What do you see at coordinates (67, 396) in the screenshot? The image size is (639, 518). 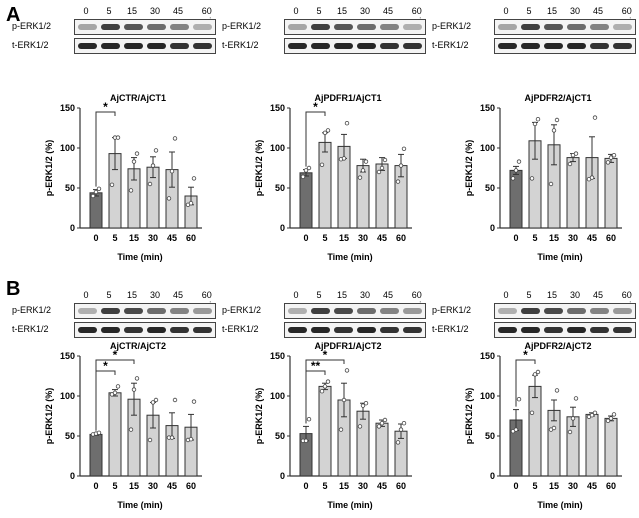 I see `y-tick-label: 100` at bounding box center [67, 396].